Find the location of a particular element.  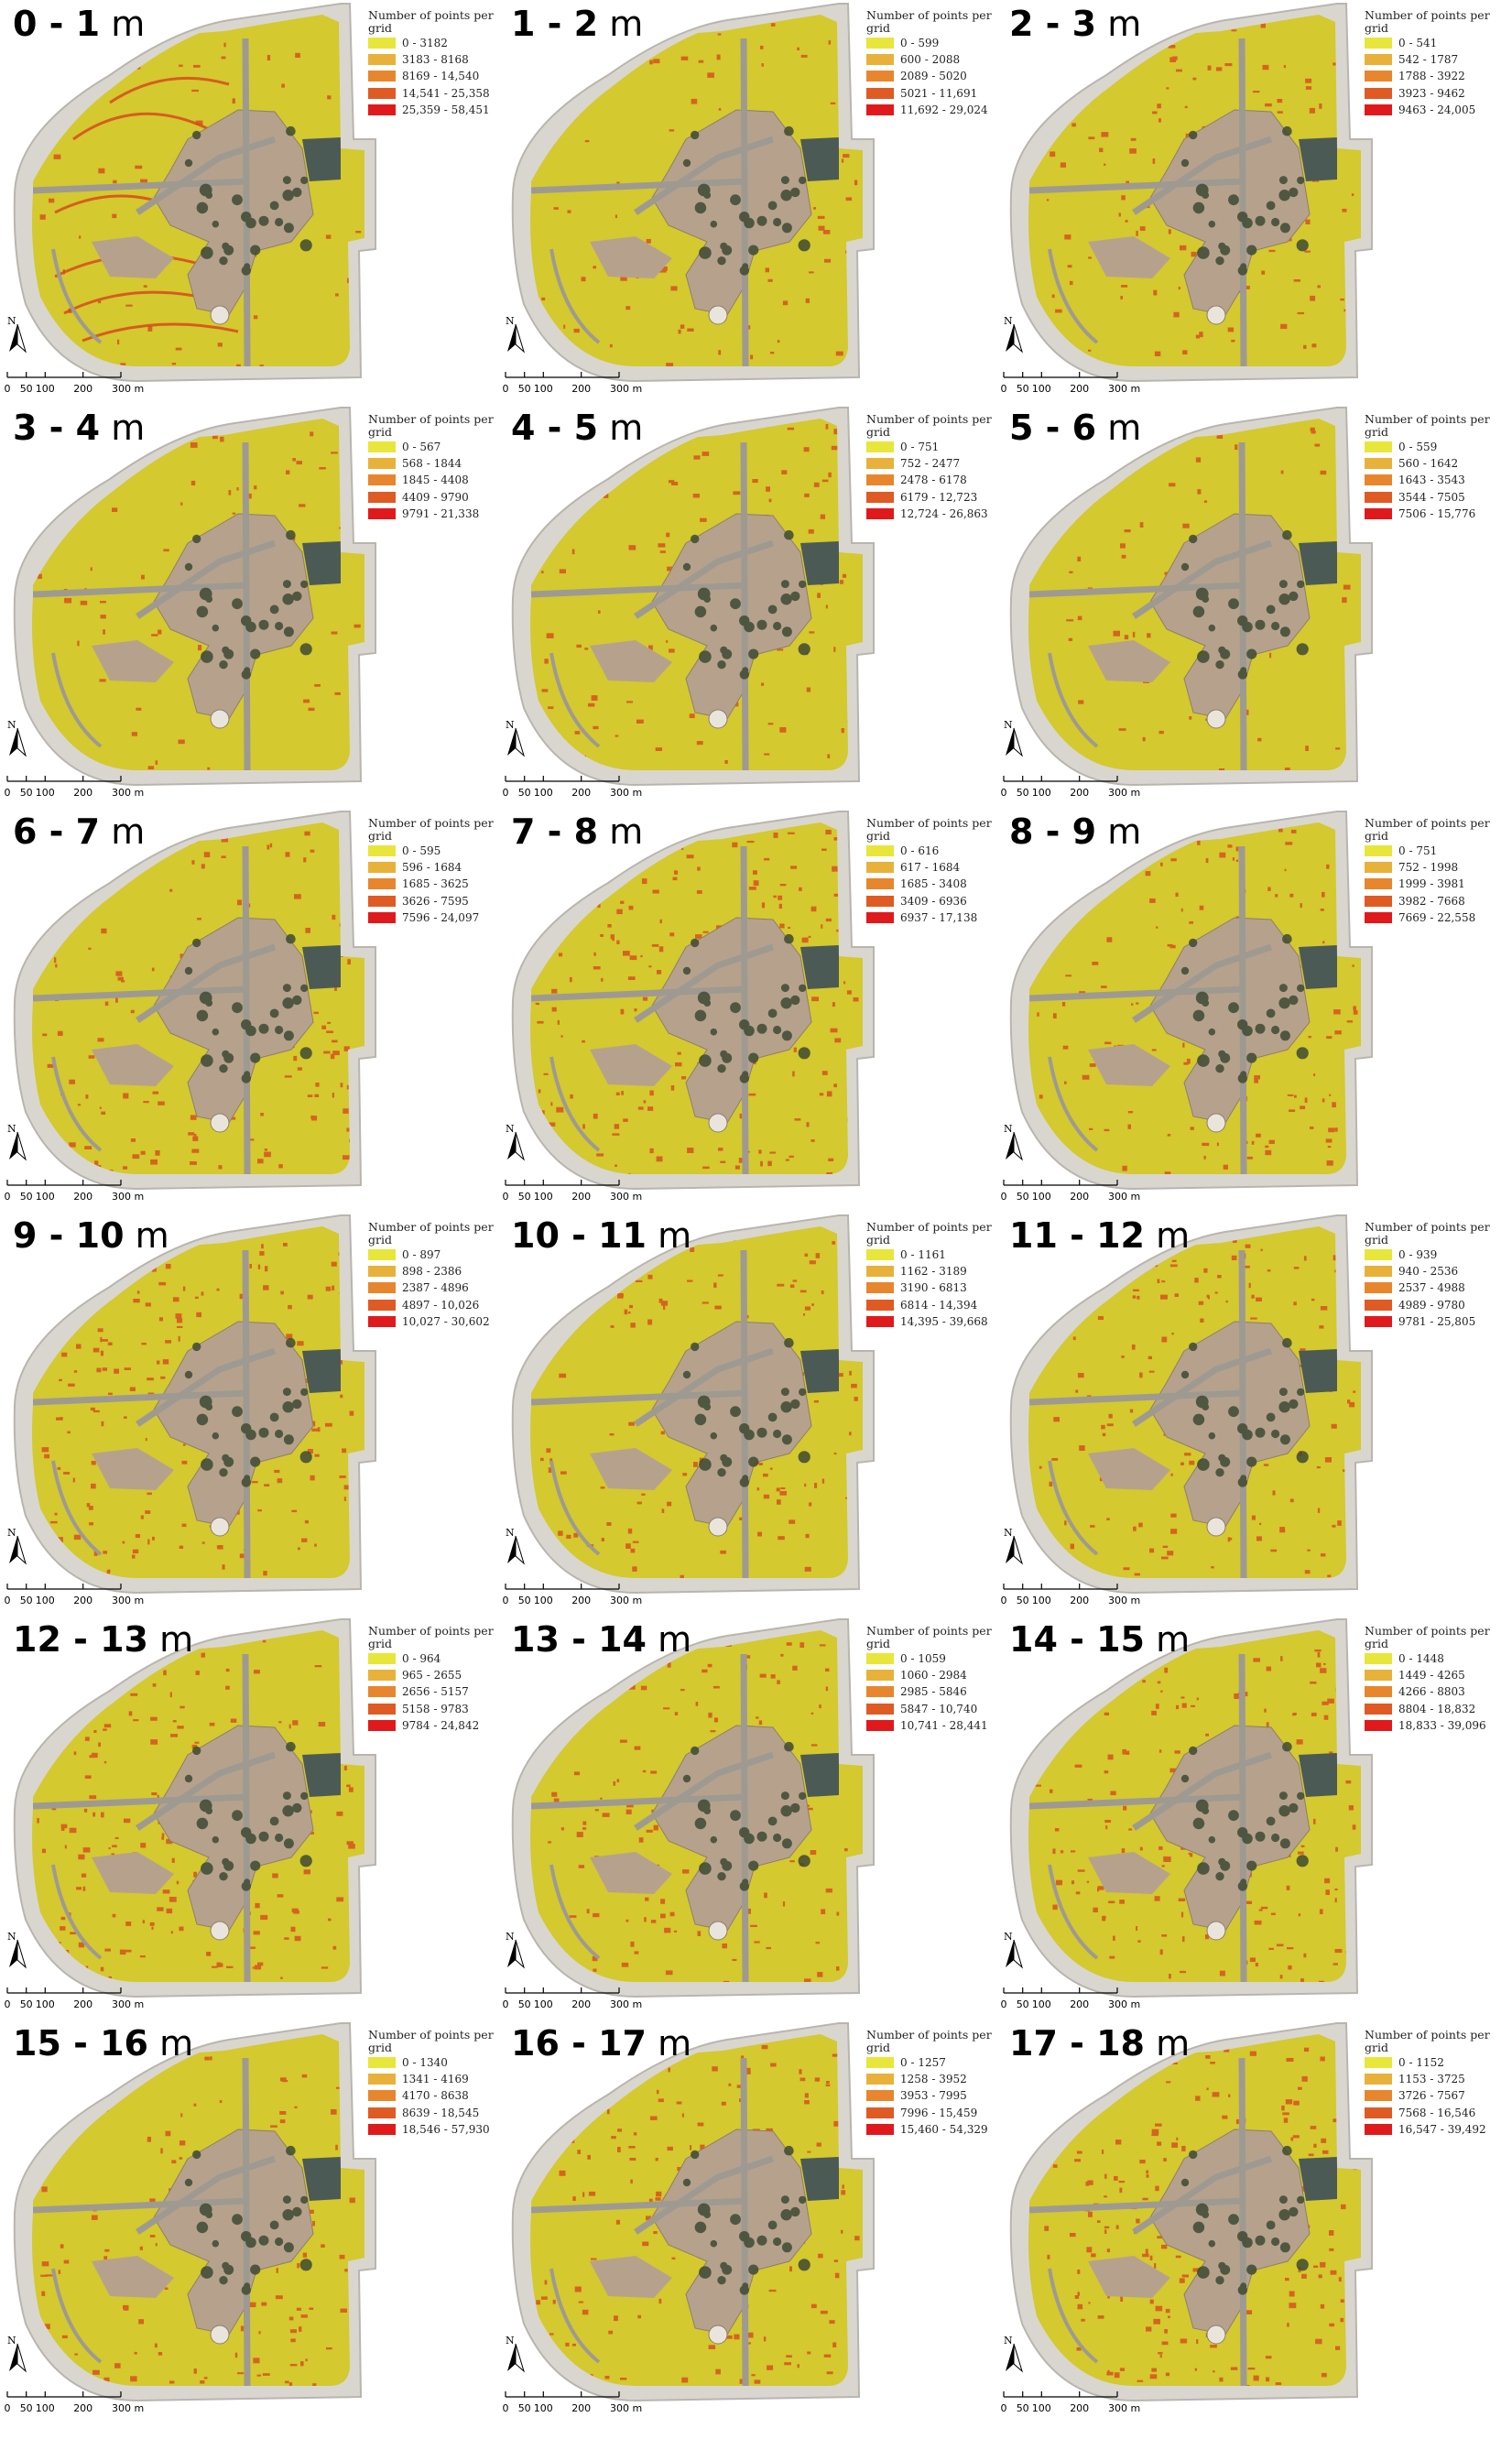

legend-item: 10,027 - 30,602 is located at coordinates (432, 1321).